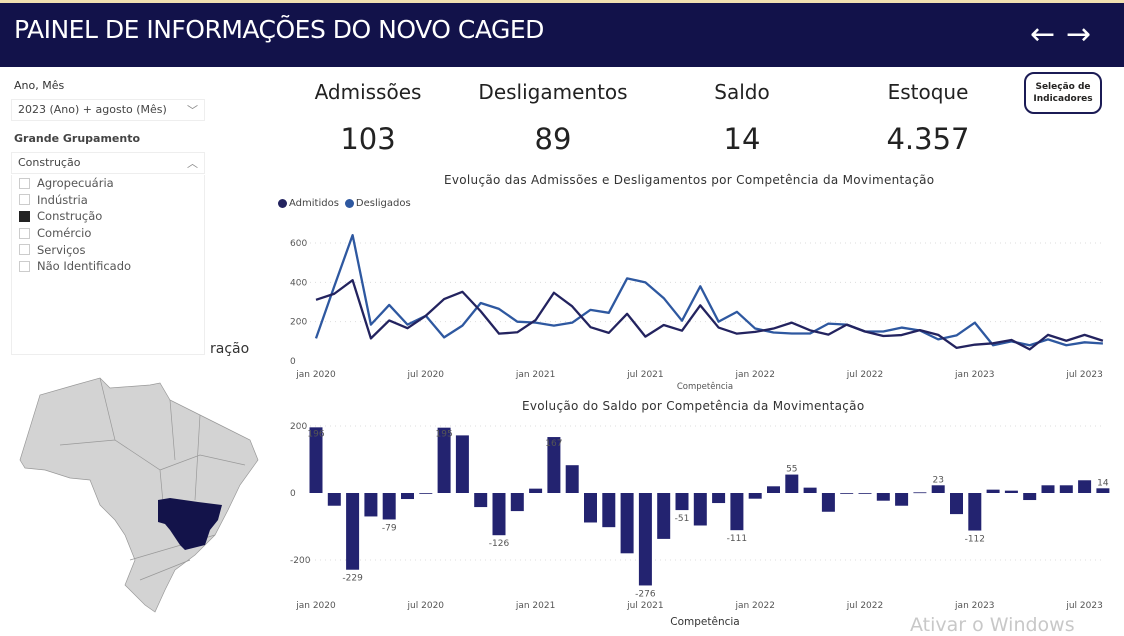  Describe the element at coordinates (553, 444) in the screenshot. I see `bar-data-label: 167` at that location.